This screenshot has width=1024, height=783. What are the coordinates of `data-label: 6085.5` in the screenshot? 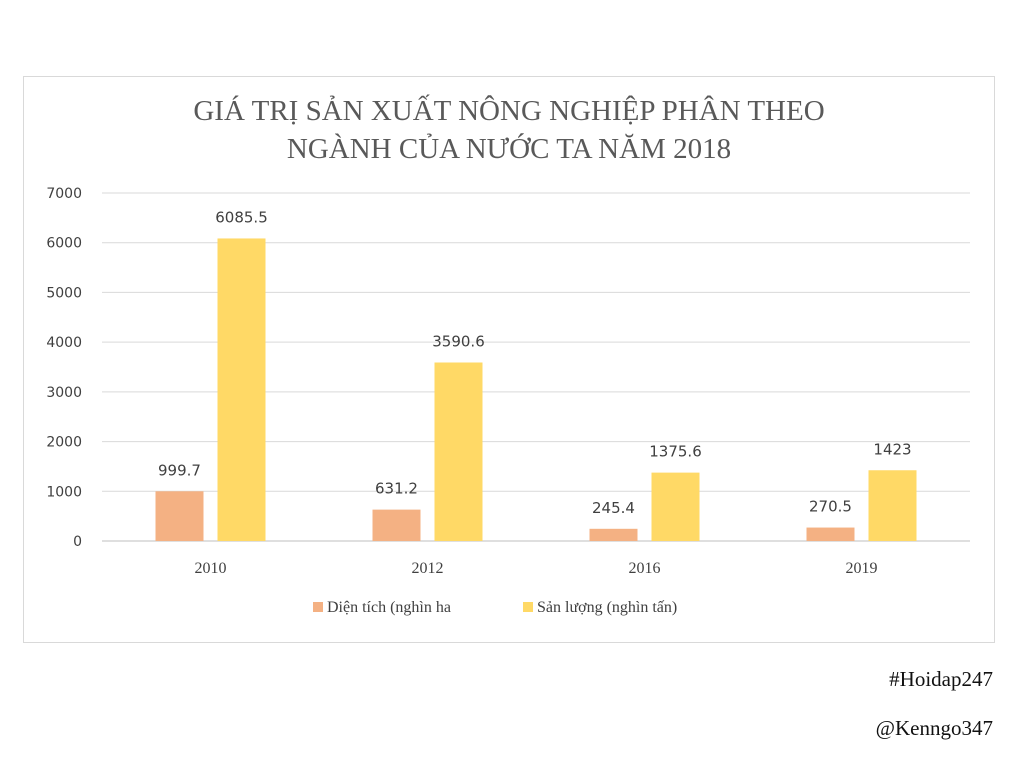 It's located at (241, 217).